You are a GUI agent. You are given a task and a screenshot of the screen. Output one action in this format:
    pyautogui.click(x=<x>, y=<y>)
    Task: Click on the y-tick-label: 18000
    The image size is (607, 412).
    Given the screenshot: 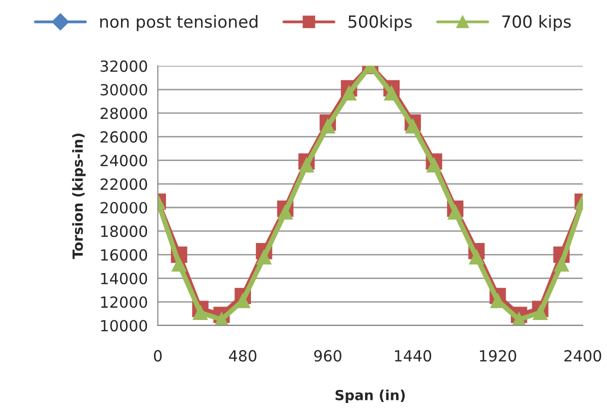 What is the action you would take?
    pyautogui.click(x=124, y=232)
    